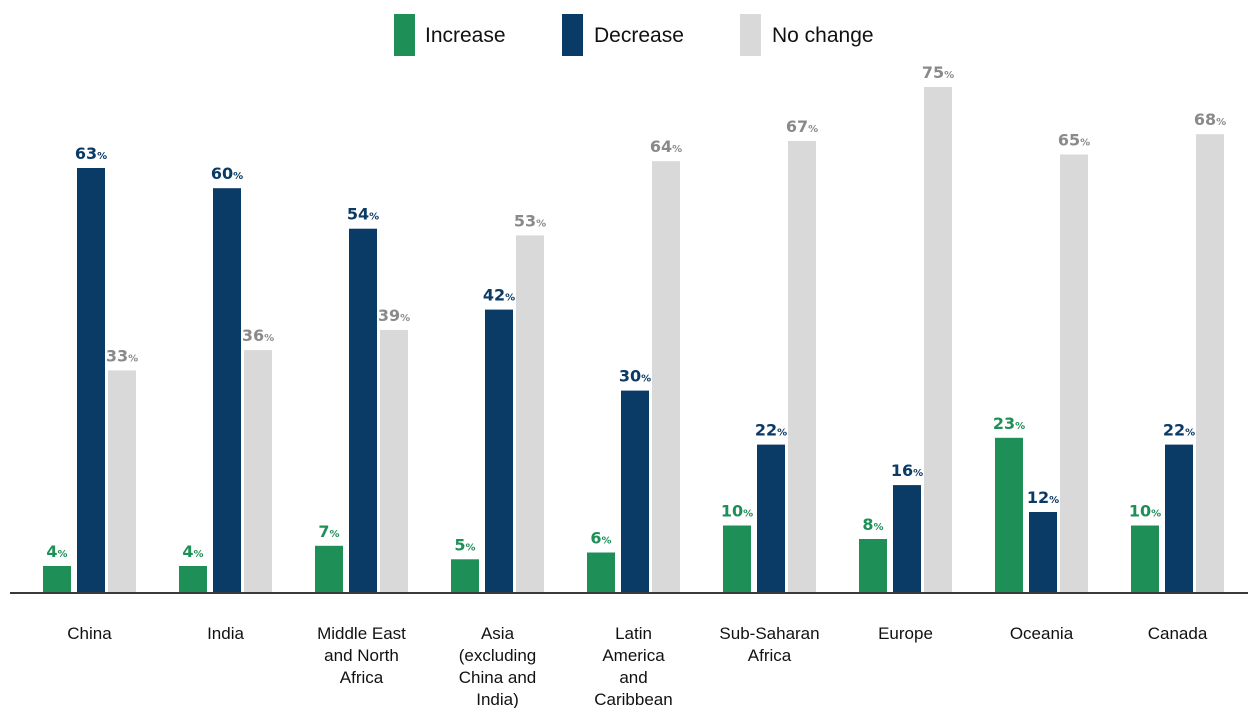  What do you see at coordinates (1042, 633) in the screenshot?
I see `category-label-oceania: Oceania` at bounding box center [1042, 633].